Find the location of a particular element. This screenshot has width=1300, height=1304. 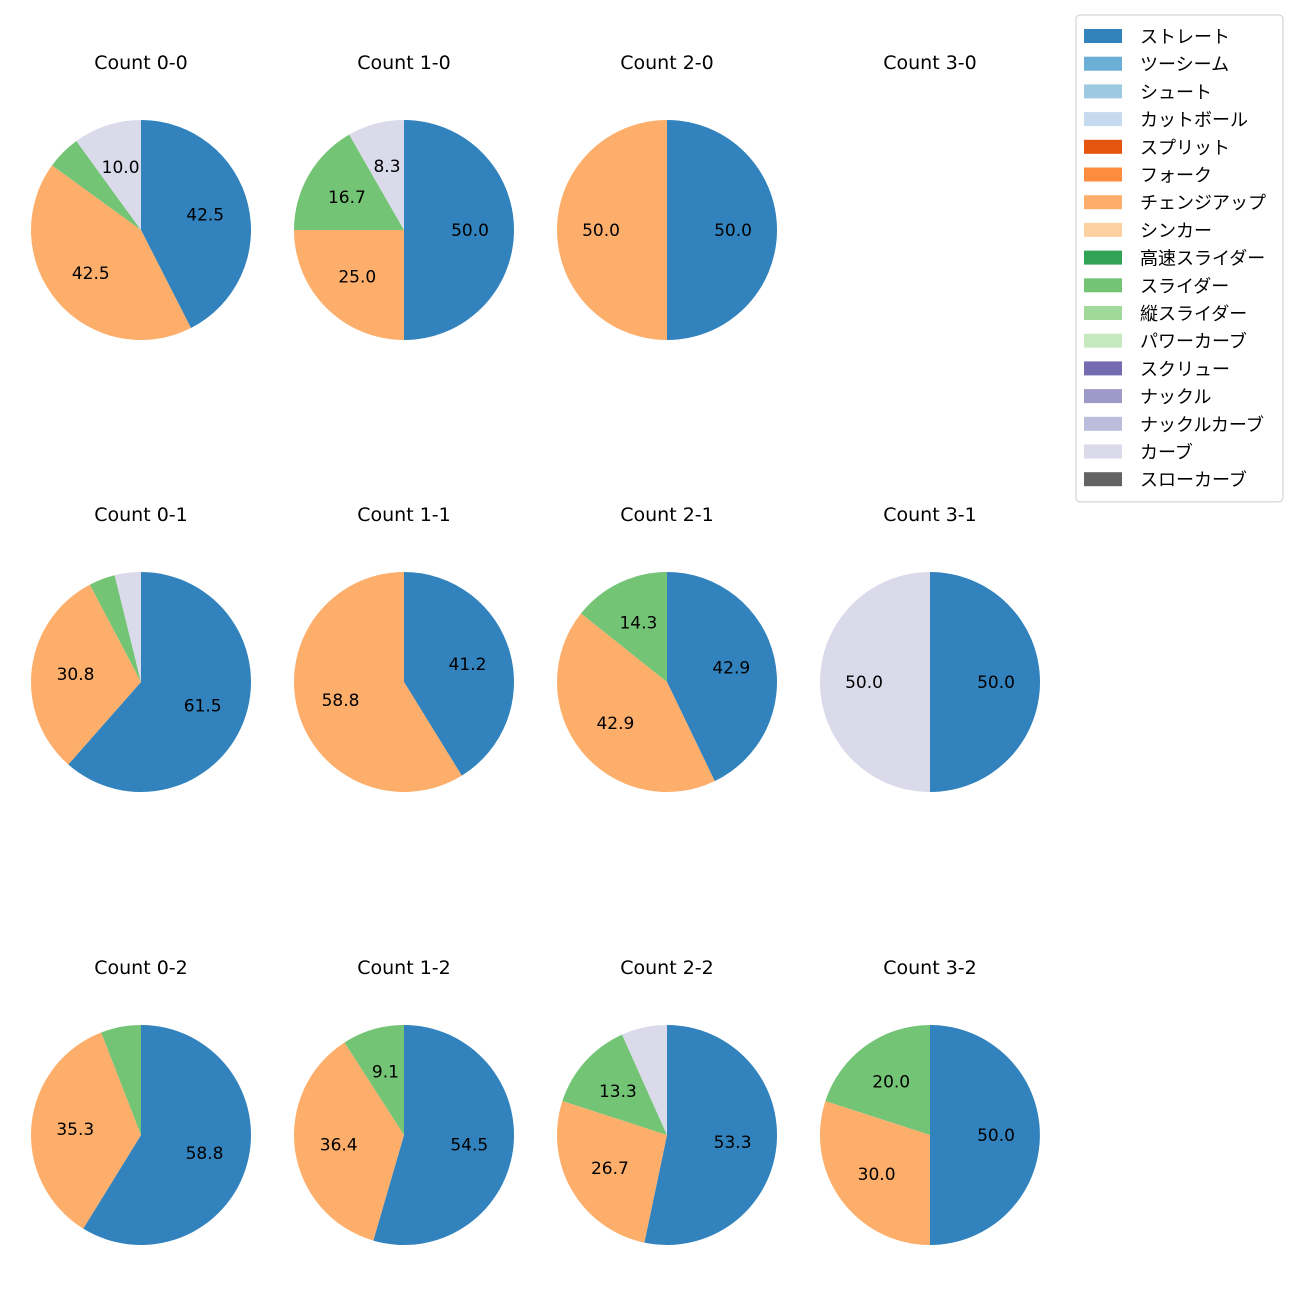

panel-title: Count 0-0 is located at coordinates (141, 63).